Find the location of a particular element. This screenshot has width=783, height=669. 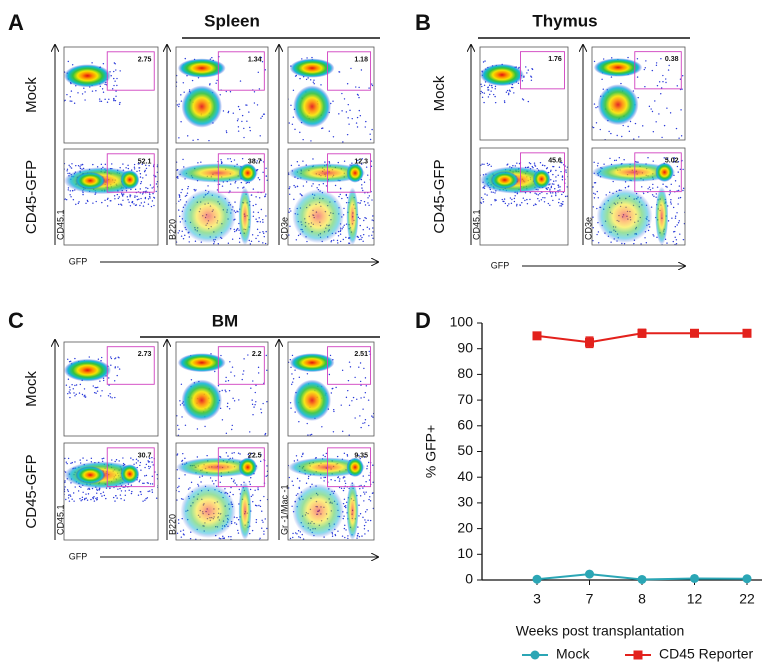

panel-label: B is located at coordinates (423, 22).